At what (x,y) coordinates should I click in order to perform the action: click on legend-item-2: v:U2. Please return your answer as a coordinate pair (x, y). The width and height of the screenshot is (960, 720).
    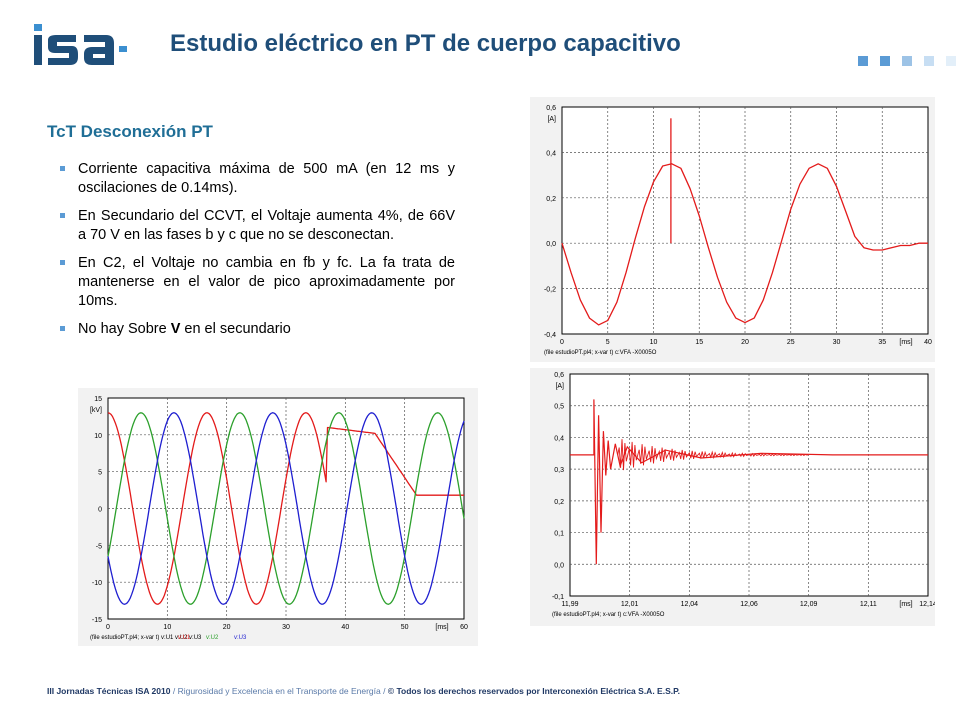
    Looking at the image, I should click on (212, 638).